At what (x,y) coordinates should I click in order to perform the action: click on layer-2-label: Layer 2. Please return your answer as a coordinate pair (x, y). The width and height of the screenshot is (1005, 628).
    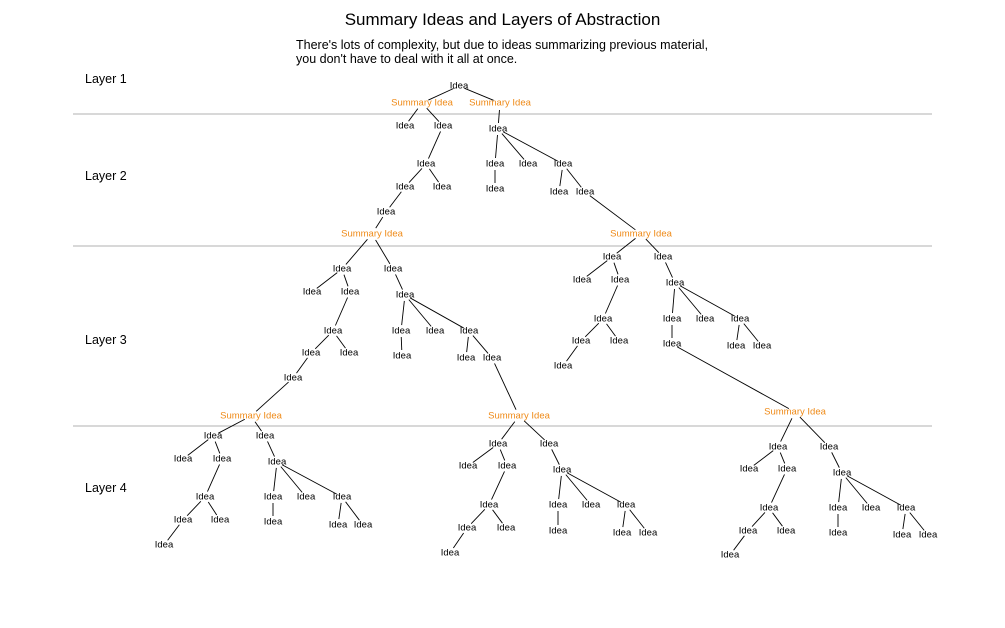
    Looking at the image, I should click on (106, 176).